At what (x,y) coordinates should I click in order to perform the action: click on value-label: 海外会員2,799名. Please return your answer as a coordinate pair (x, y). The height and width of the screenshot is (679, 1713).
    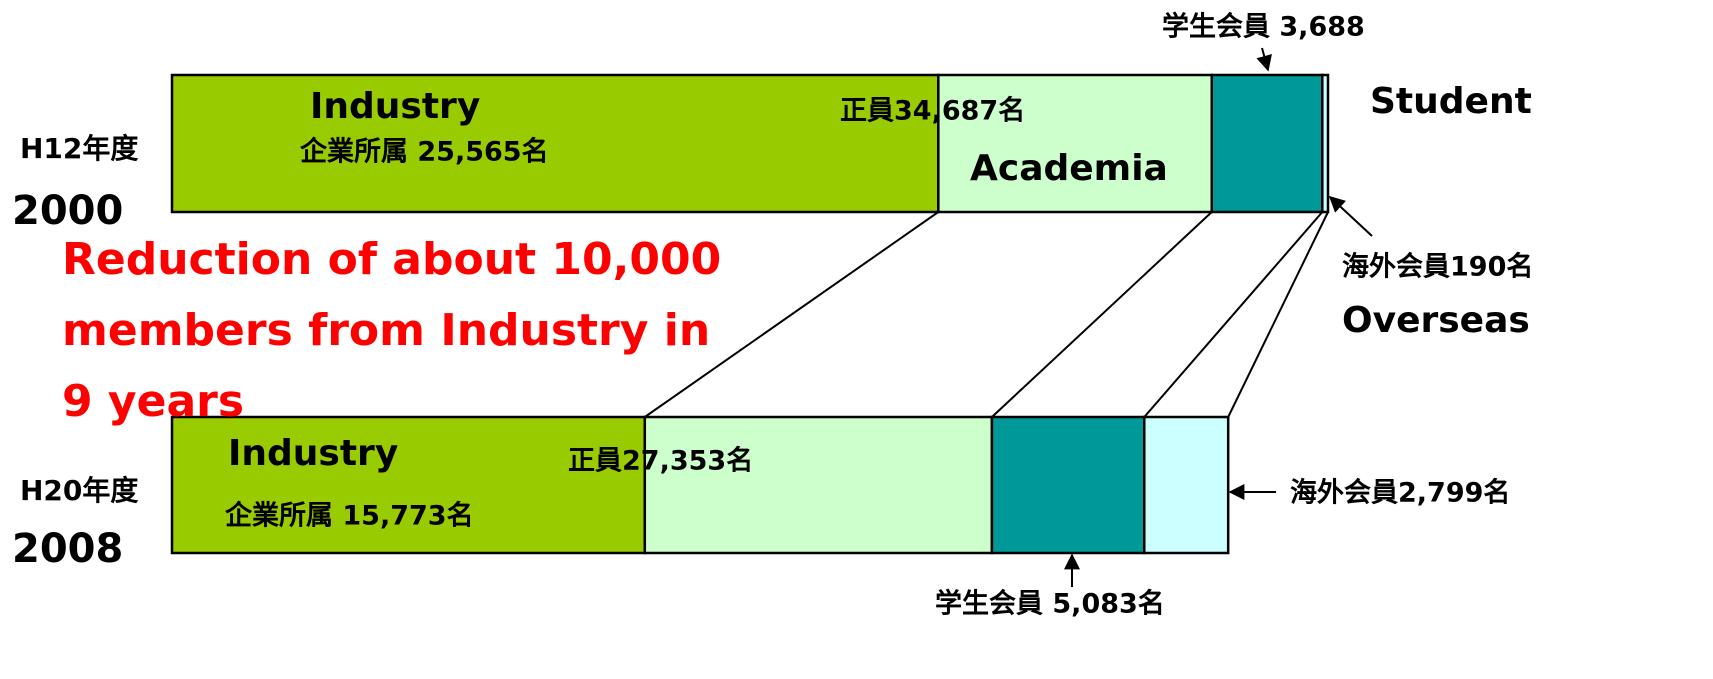
    Looking at the image, I should click on (1400, 493).